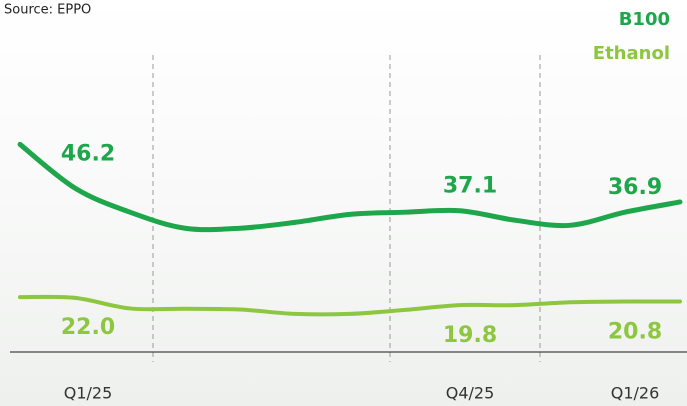 This screenshot has height=406, width=687. Describe the element at coordinates (470, 186) in the screenshot. I see `data-label: 37.1` at that location.